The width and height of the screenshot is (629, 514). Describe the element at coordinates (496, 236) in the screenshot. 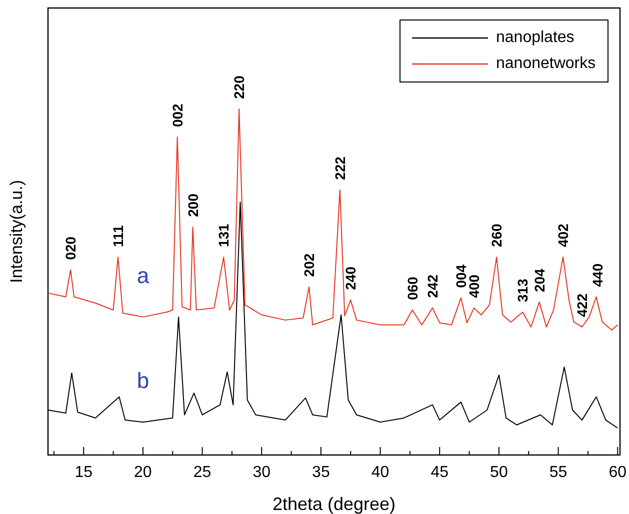

I see `annotation: 260` at that location.